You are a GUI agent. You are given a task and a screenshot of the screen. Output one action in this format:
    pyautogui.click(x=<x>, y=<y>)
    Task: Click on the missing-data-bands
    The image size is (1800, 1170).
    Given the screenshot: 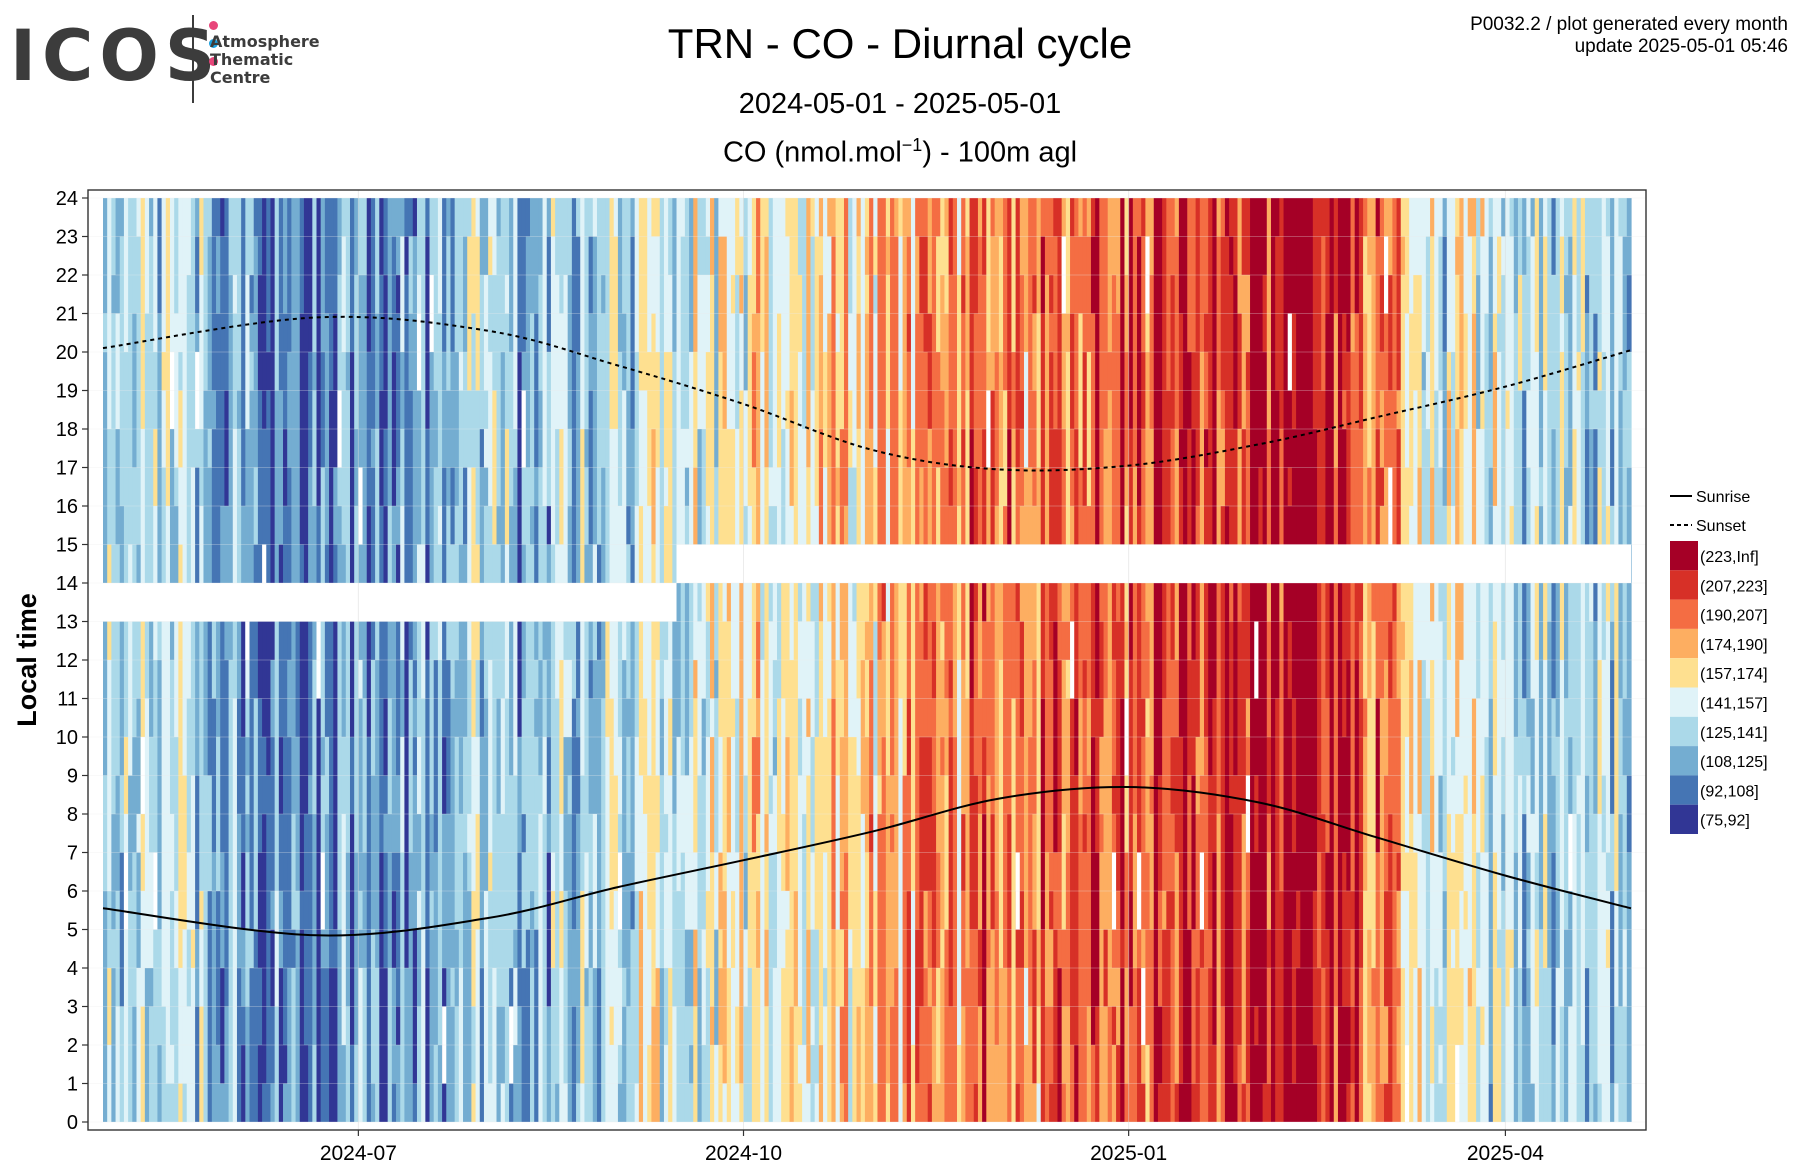 What is the action you would take?
    pyautogui.click(x=867, y=583)
    